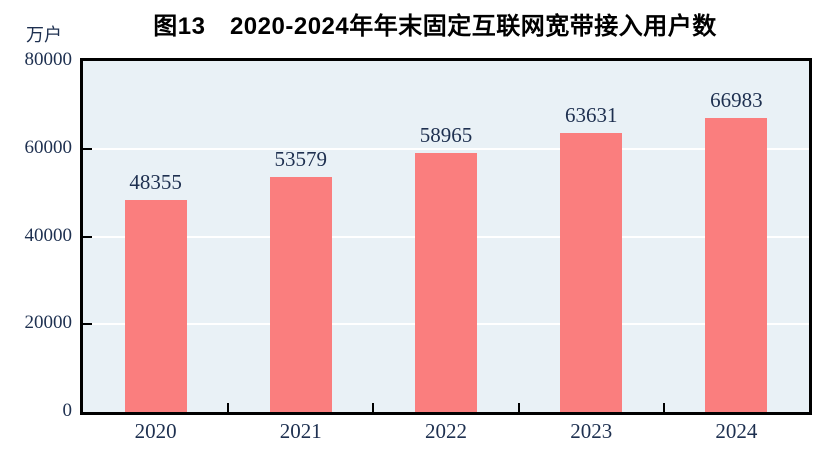  What do you see at coordinates (155, 431) in the screenshot?
I see `x-axis-category-label: 2020` at bounding box center [155, 431].